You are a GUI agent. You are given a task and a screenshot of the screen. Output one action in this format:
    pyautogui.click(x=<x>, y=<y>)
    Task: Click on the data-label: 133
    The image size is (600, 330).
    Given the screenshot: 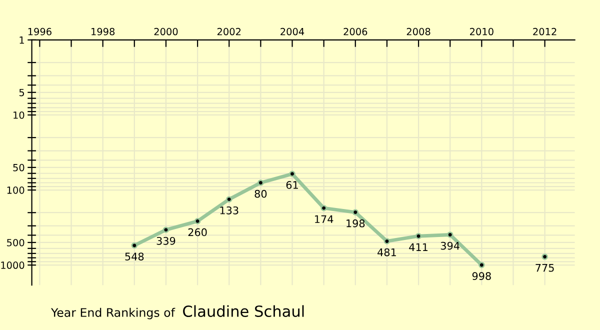 What is the action you would take?
    pyautogui.click(x=229, y=210)
    